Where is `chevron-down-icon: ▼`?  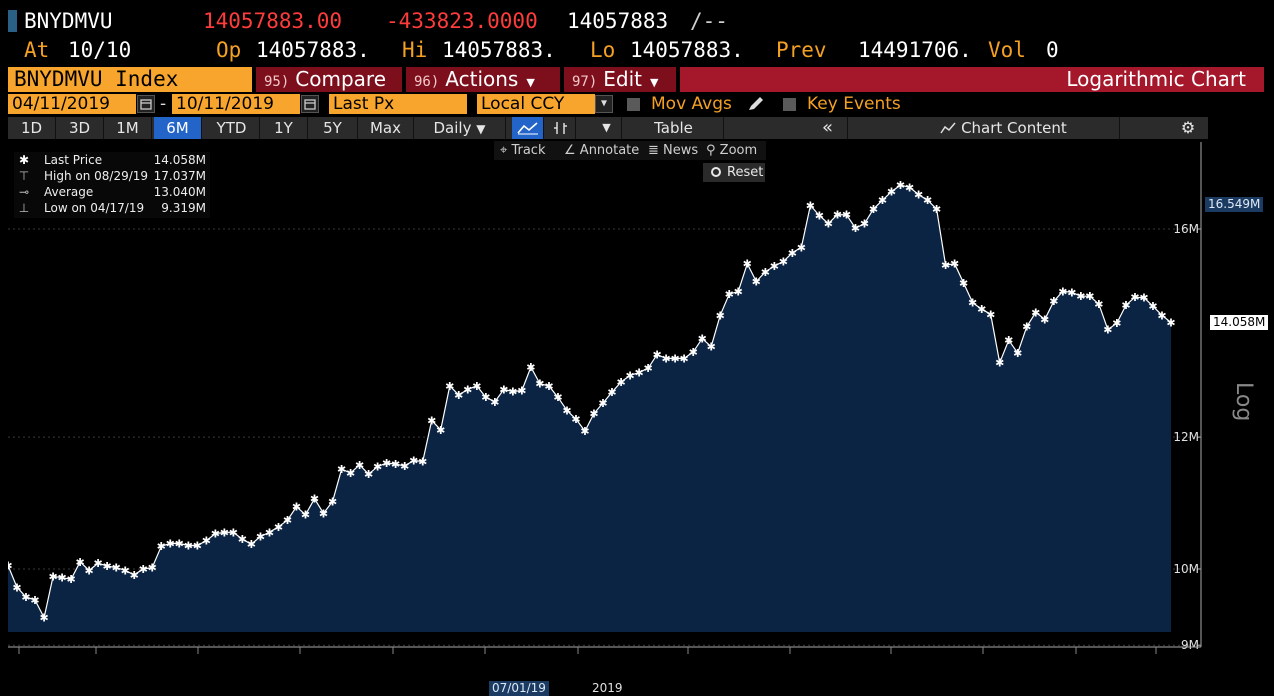
chevron-down-icon: ▼ is located at coordinates (604, 104).